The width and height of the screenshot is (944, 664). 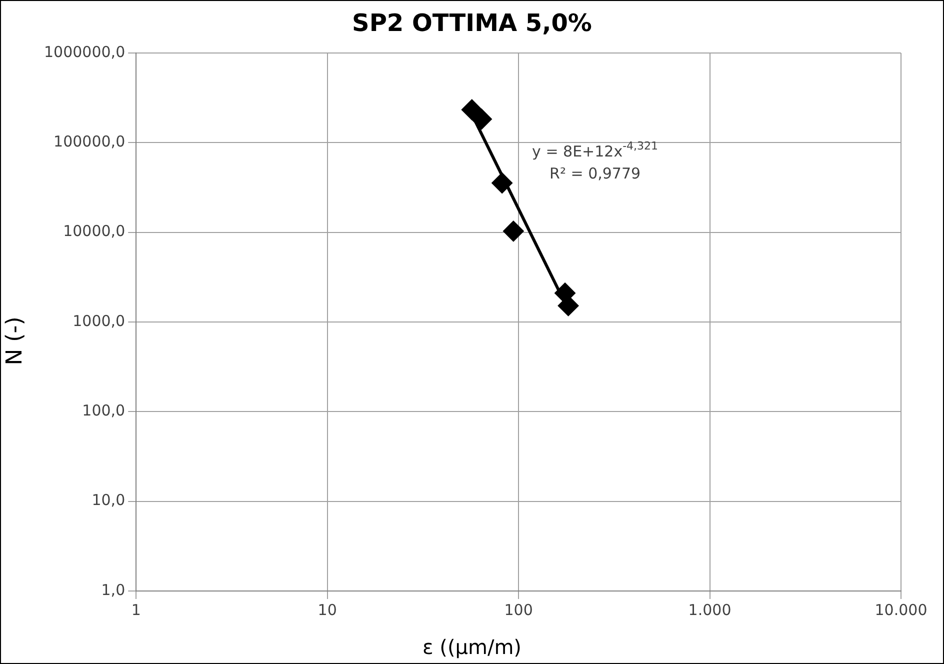 What do you see at coordinates (518, 609) in the screenshot?
I see `x-tick-label: 100` at bounding box center [518, 609].